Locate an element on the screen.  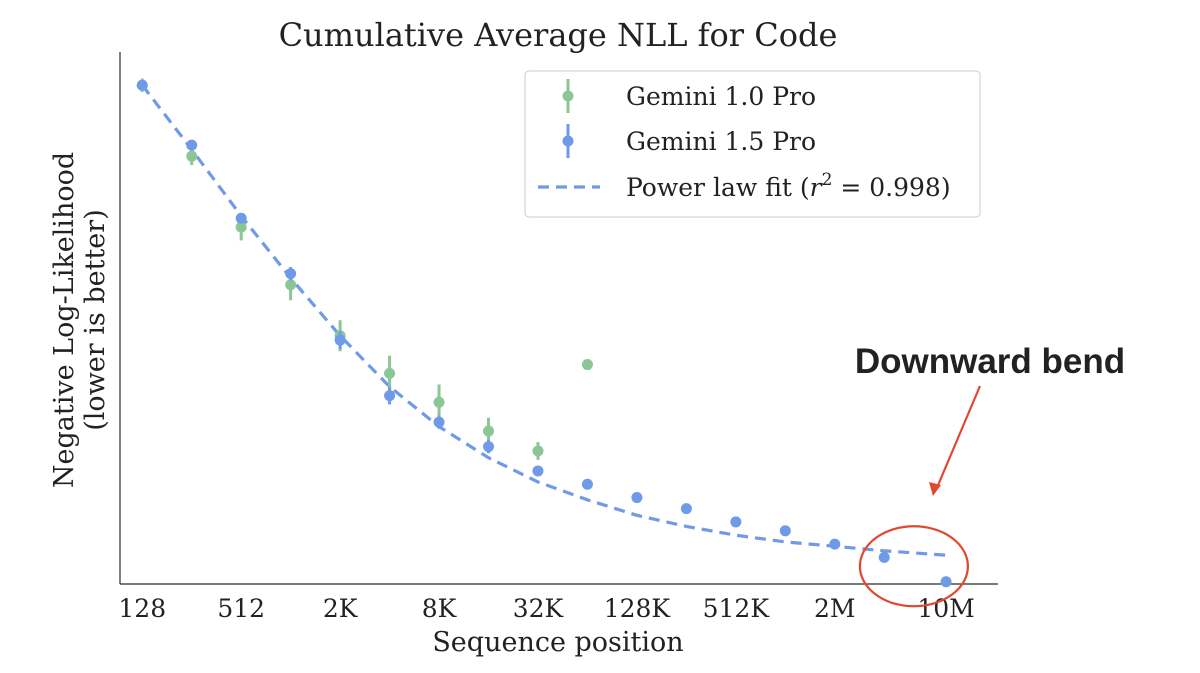
annotation-highlight-ellipse is located at coordinates (914, 566).